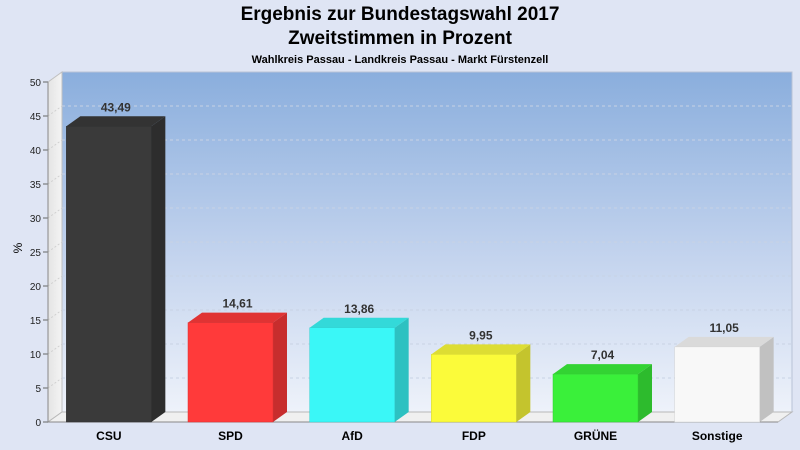 This screenshot has height=450, width=800. I want to click on y-tick-label: 0, so click(38, 423).